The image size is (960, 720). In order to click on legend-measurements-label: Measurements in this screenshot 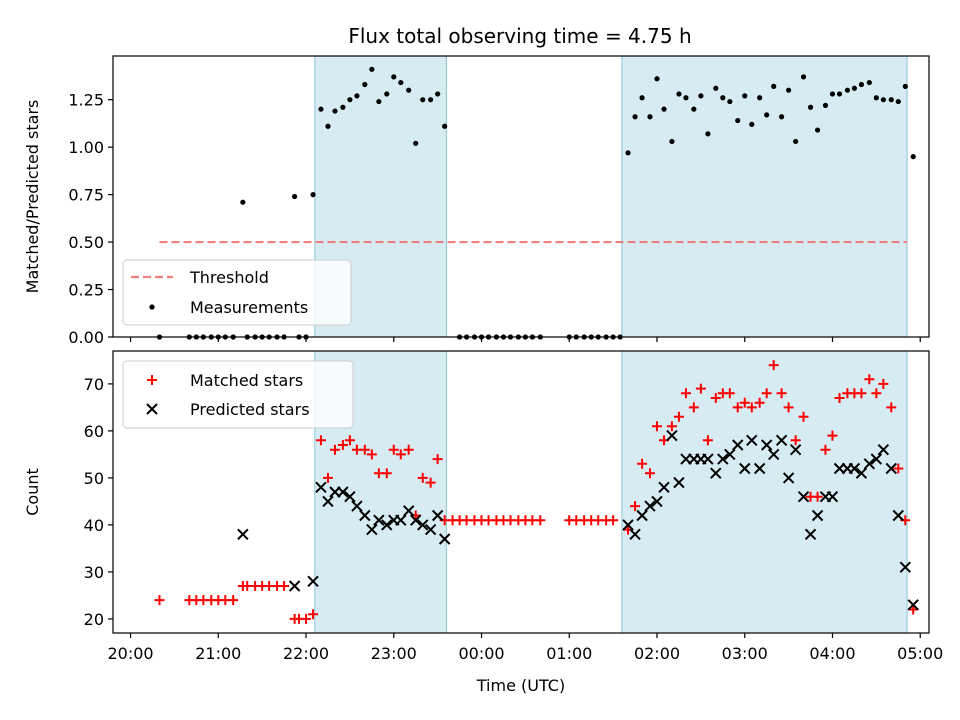, I will do `click(249, 307)`.